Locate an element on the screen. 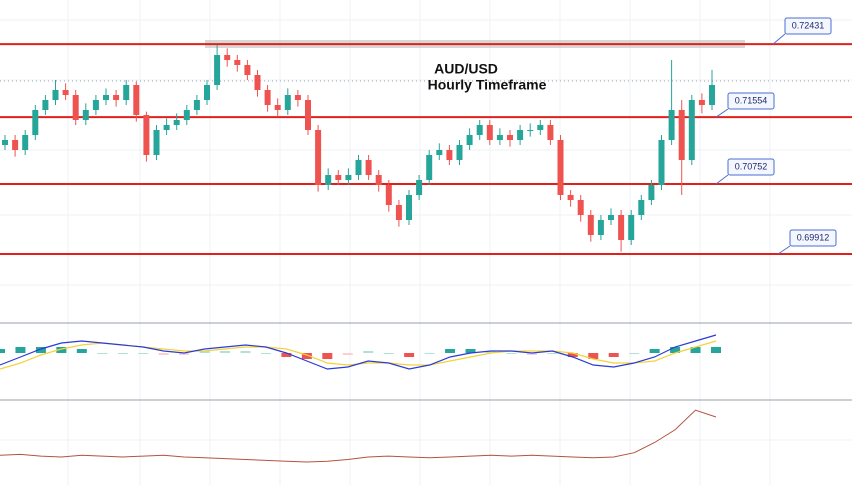 The image size is (852, 485). macd-line is located at coordinates (358, 352).